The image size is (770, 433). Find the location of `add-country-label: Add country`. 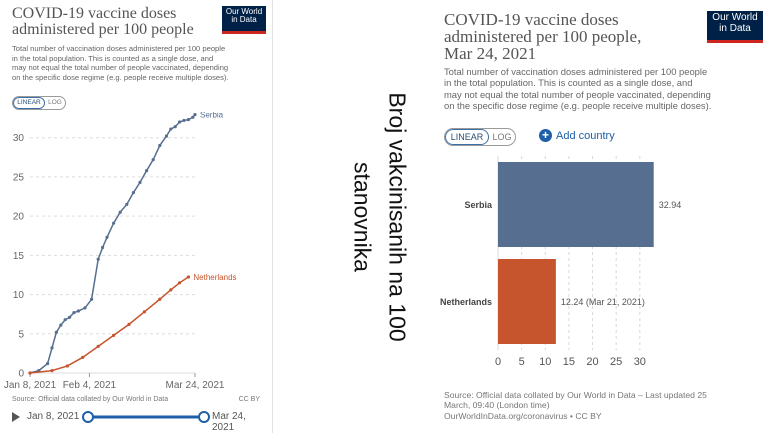

add-country-label: Add country is located at coordinates (585, 135).